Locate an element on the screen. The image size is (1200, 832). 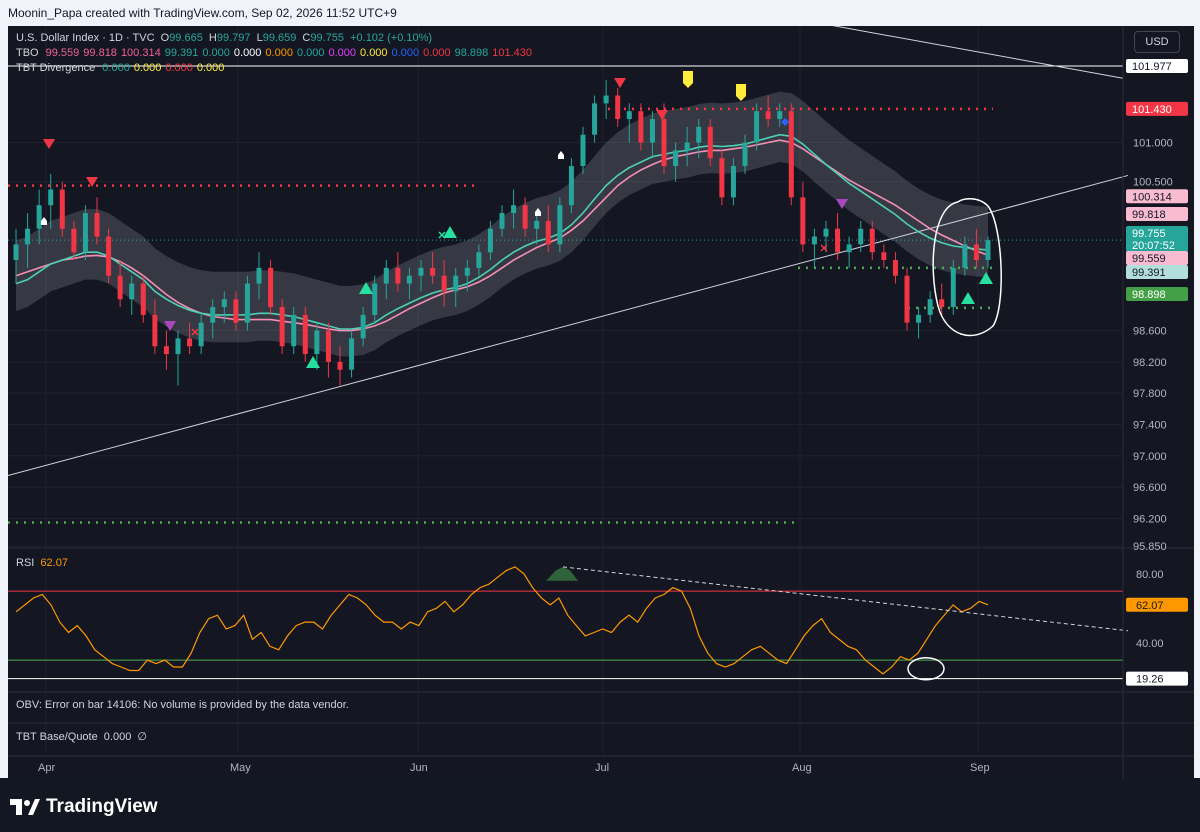
low-label: L is located at coordinates (259, 38).